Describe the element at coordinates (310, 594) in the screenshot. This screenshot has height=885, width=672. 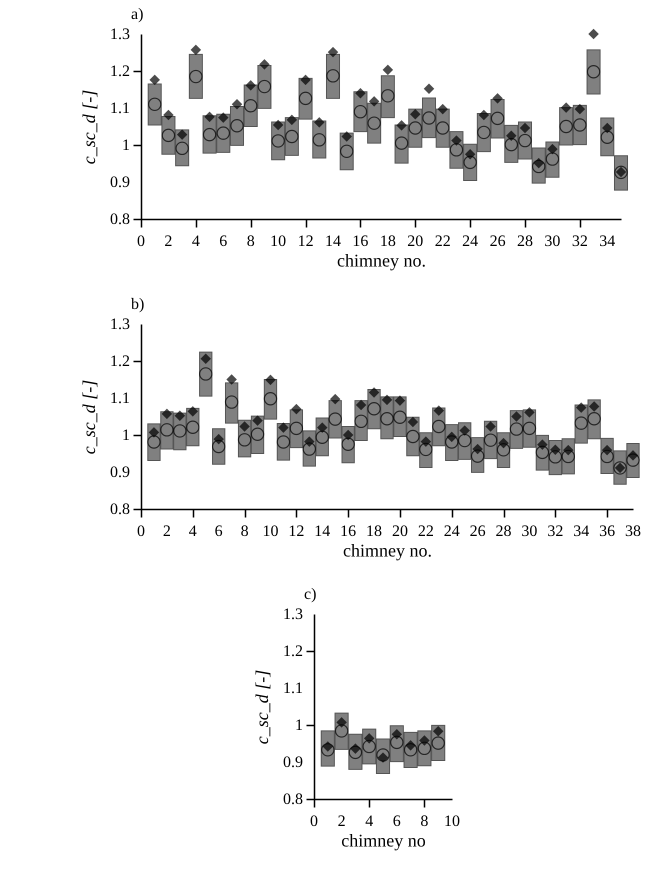
I see `chart-title: c)` at that location.